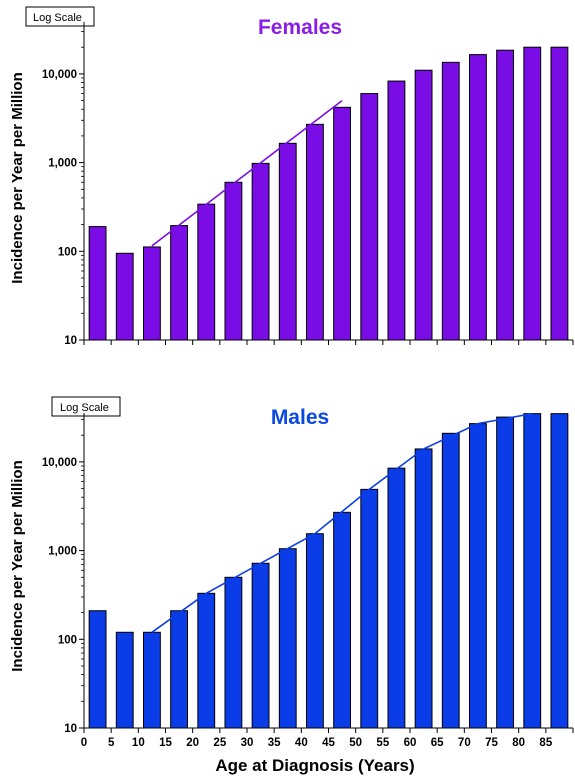 The width and height of the screenshot is (575, 777). I want to click on males-x-tick-label: 75, so click(491, 743).